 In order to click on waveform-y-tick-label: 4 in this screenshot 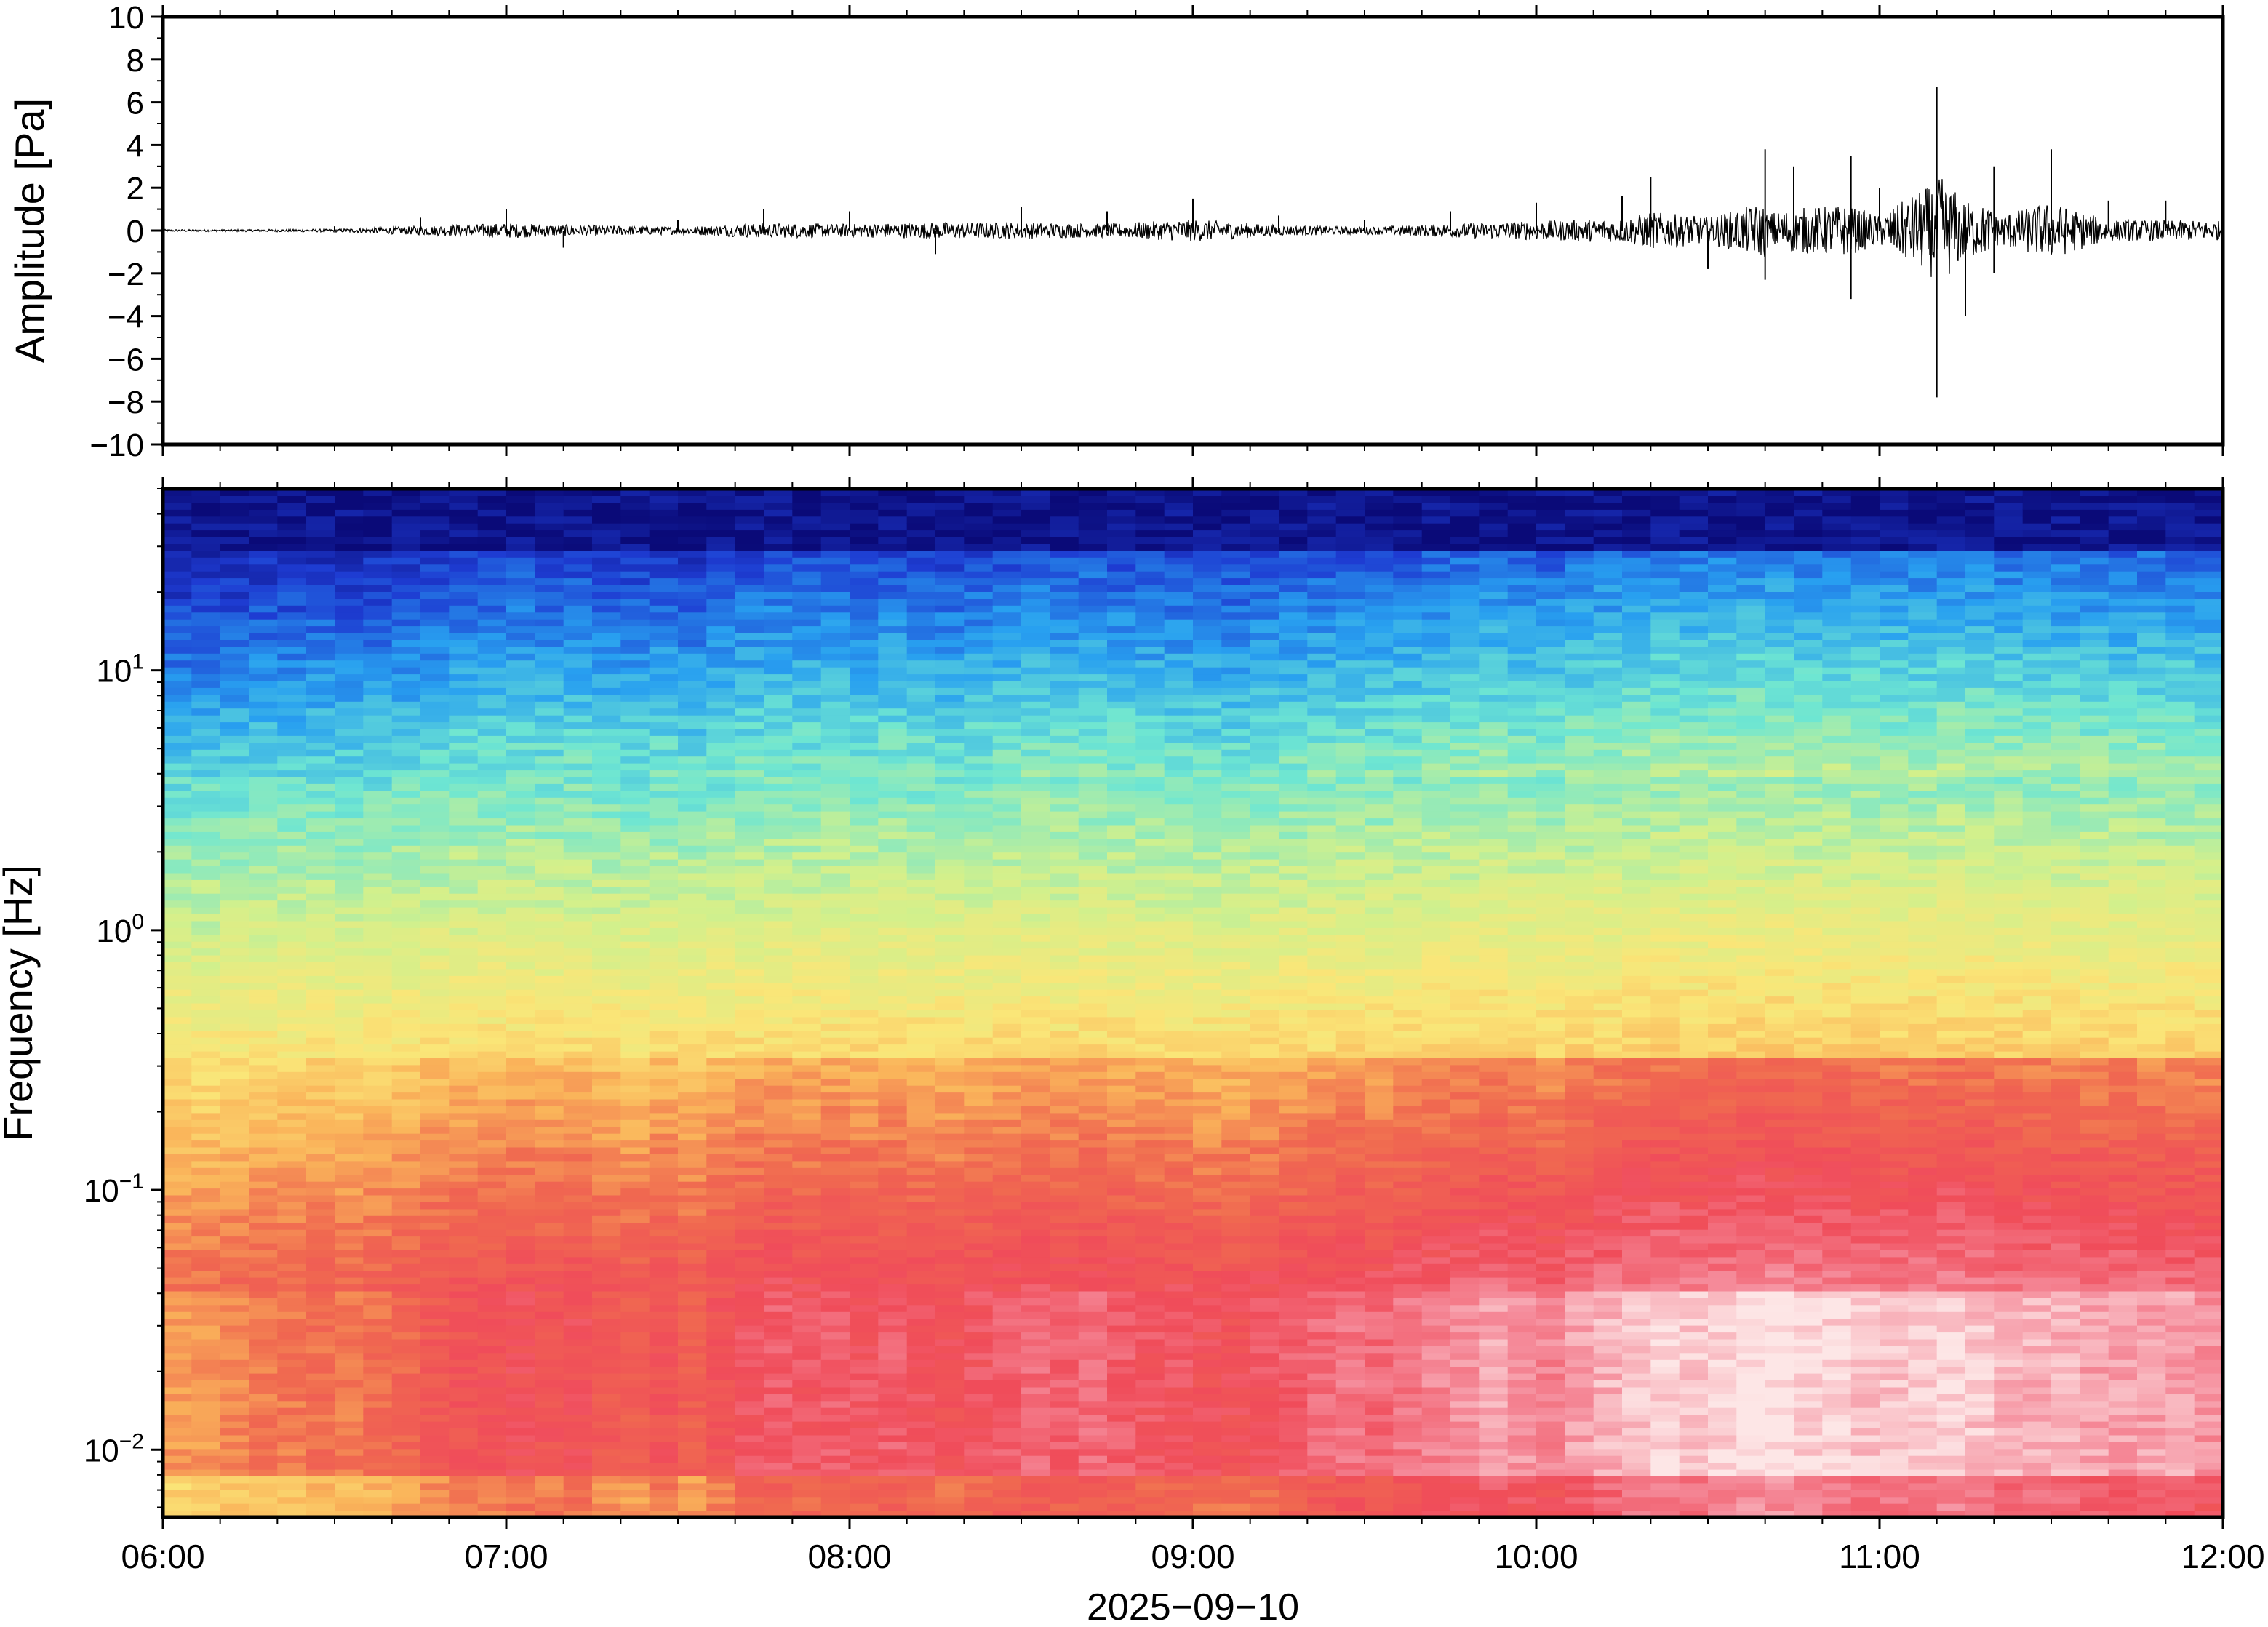, I will do `click(135, 146)`.